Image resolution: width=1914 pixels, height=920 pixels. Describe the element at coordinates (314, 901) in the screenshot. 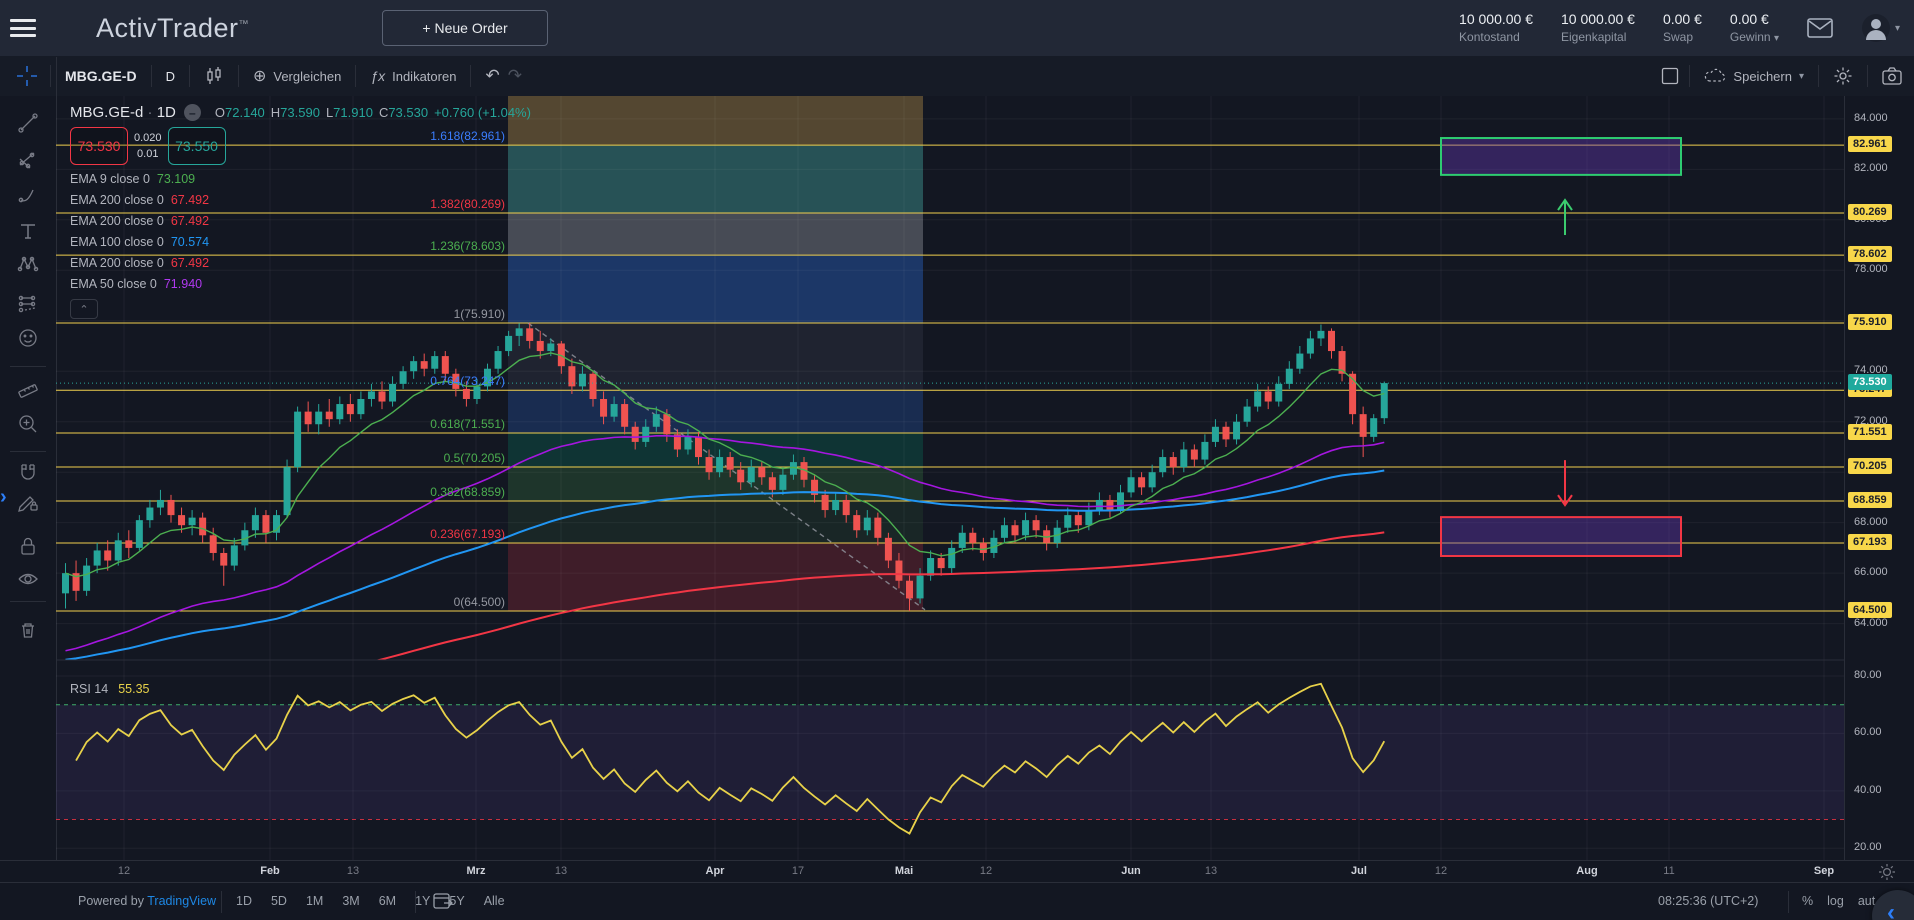

I see `range-1m: 1M` at that location.